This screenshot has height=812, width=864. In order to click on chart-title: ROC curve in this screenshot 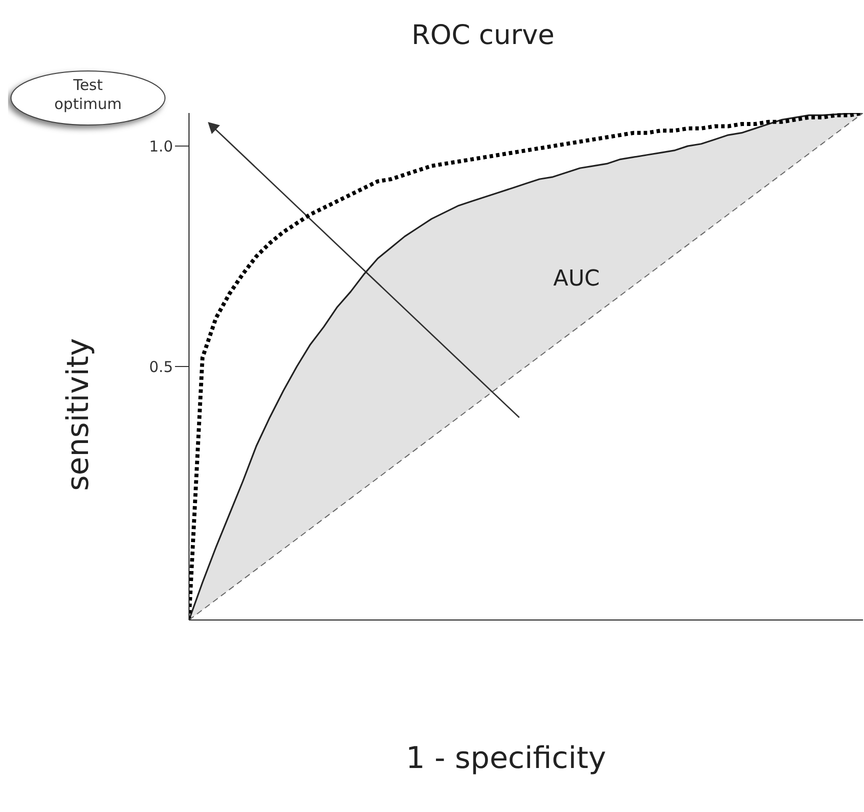, I will do `click(483, 35)`.